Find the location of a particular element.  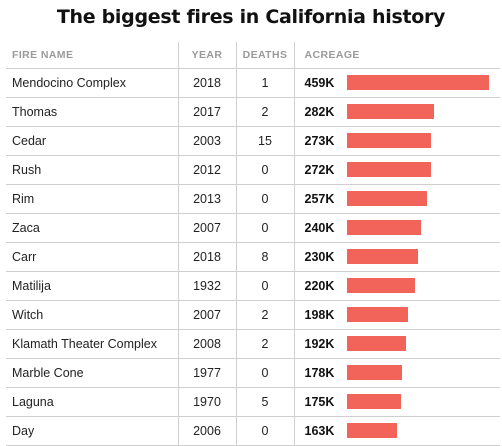

fire-name-cell: Klamath Theater Complex is located at coordinates (92, 344).